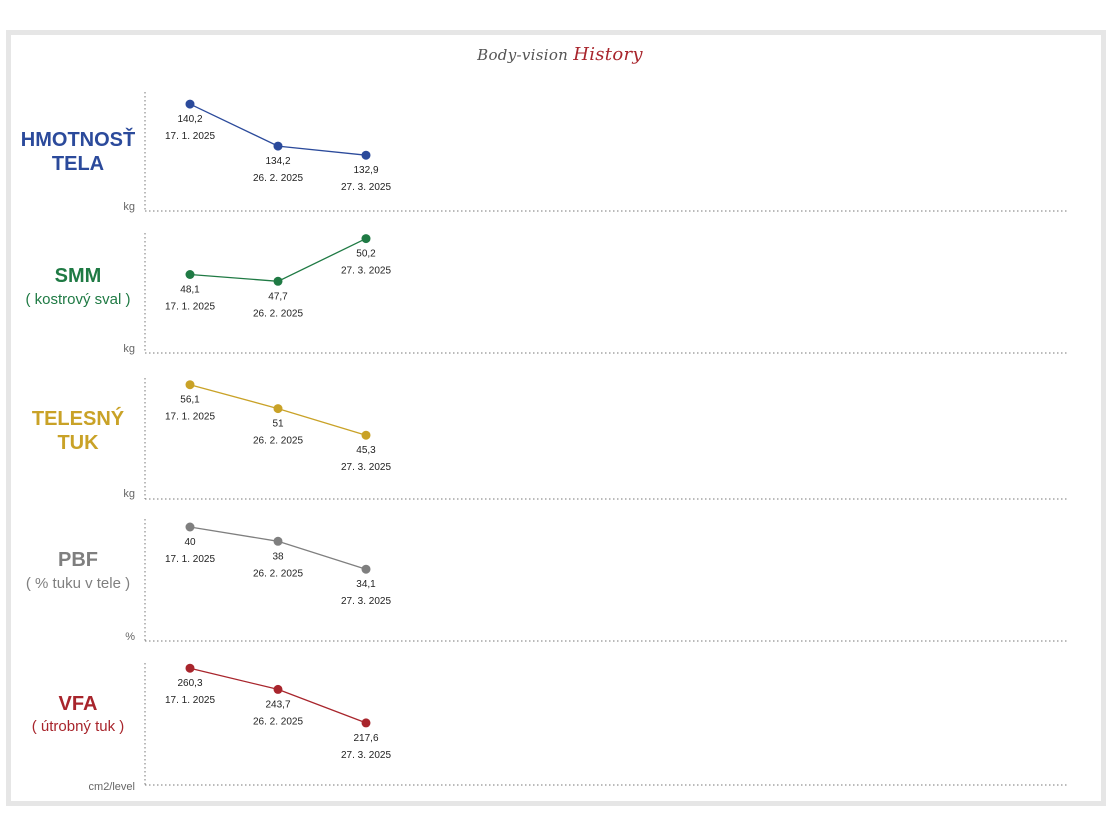  What do you see at coordinates (78, 583) in the screenshot?
I see `metric-subtitle: ( % tuku v tele )` at bounding box center [78, 583].